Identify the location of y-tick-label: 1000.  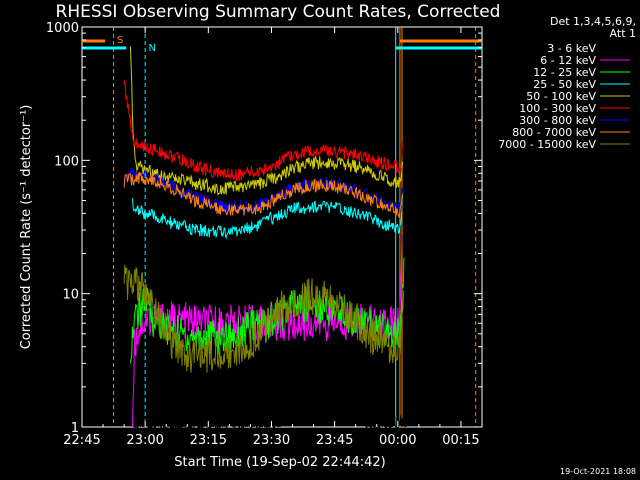
(62, 28).